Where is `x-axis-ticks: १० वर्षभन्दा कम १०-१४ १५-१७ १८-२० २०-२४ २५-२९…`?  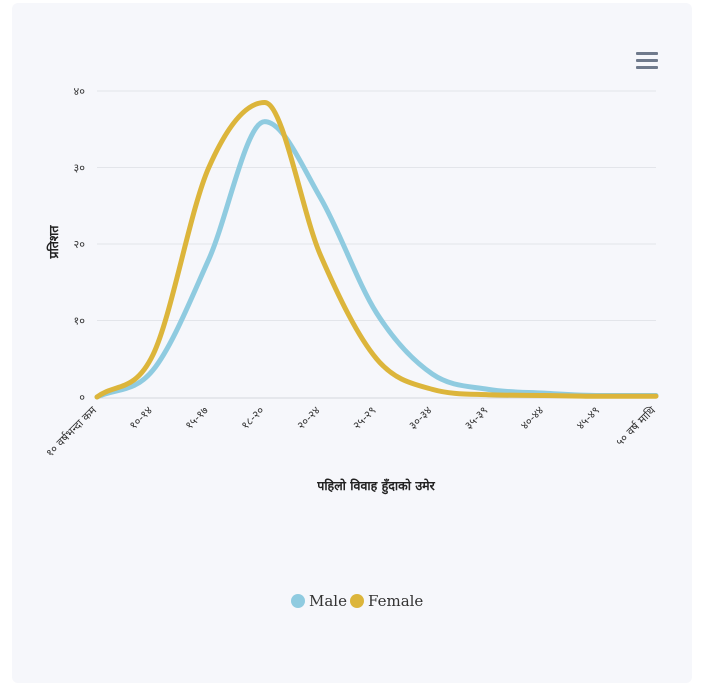 x-axis-ticks: १० वर्षभन्दा कम १०-१४ १५-१७ १८-२० २०-२४ २५-२९… is located at coordinates (350, 431).